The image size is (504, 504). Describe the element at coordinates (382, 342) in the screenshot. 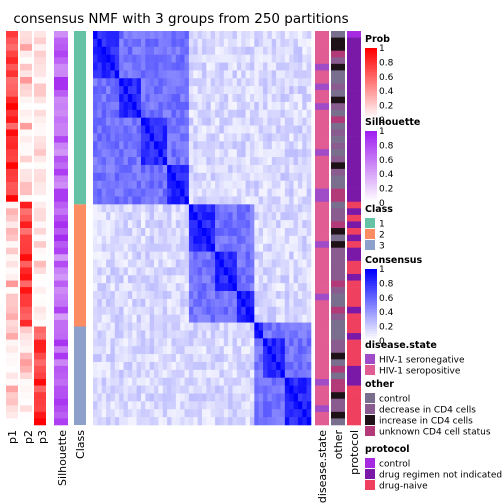

I see `legend-tick: 0` at that location.